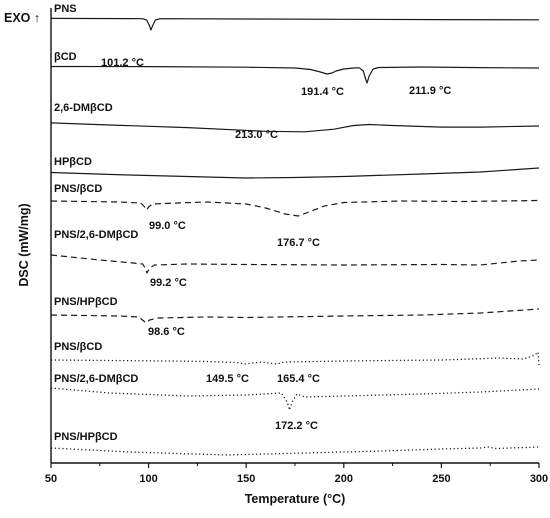 This screenshot has width=550, height=518. I want to click on x-tick-label-2: 100, so click(148, 479).